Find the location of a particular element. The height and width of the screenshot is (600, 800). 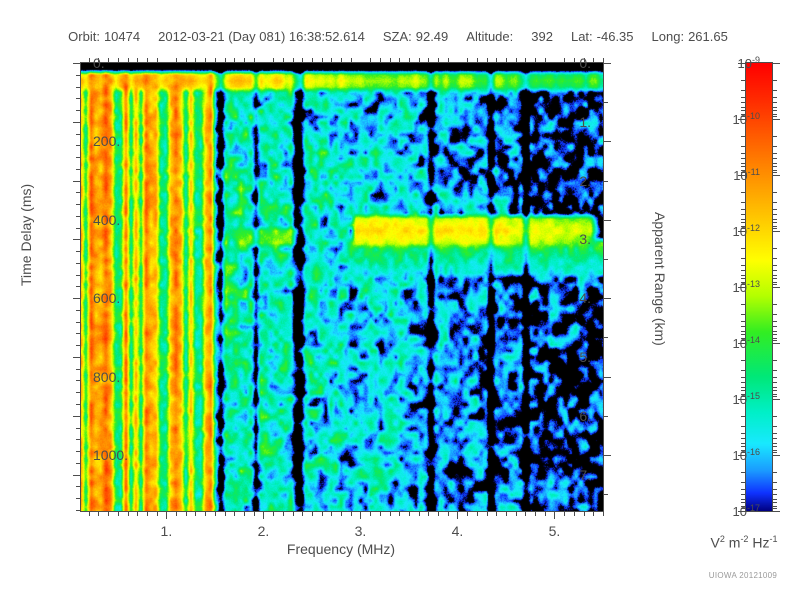

colorbar-tick-label: 10-17 is located at coordinates (746, 511).